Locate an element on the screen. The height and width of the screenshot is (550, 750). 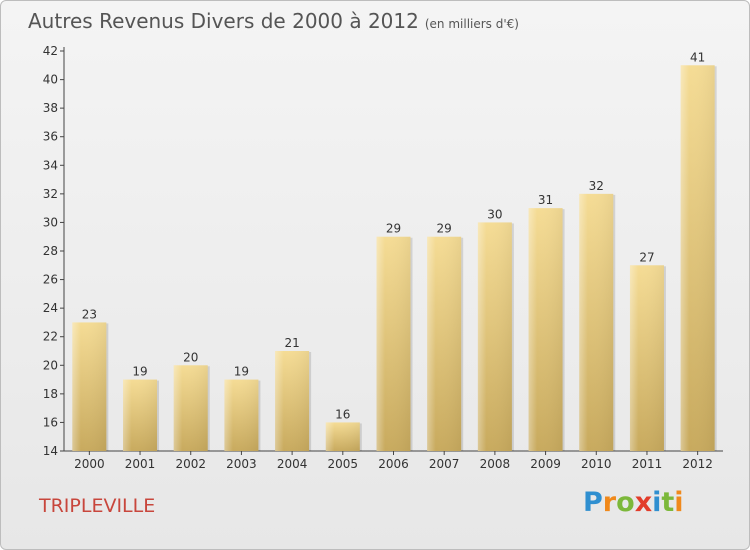
value-label-2005: 16 is located at coordinates (342, 414).